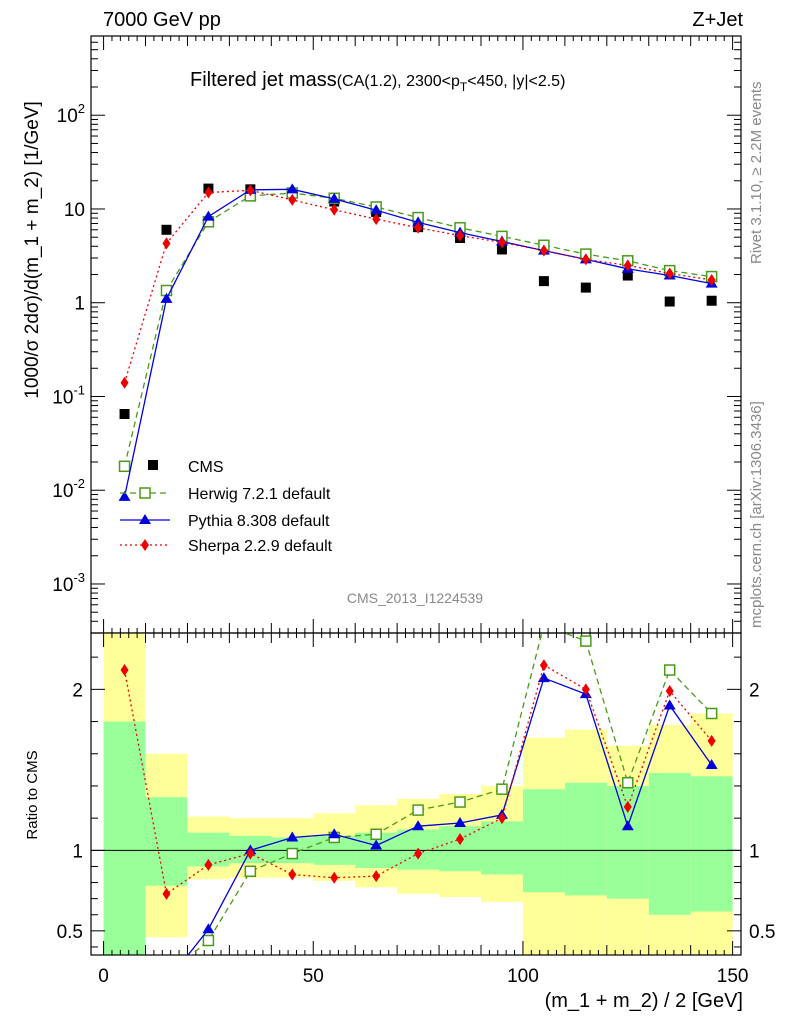  What do you see at coordinates (225, 494) in the screenshot?
I see `legend-entry-herwig: Herwig 7.2.1 default` at bounding box center [225, 494].